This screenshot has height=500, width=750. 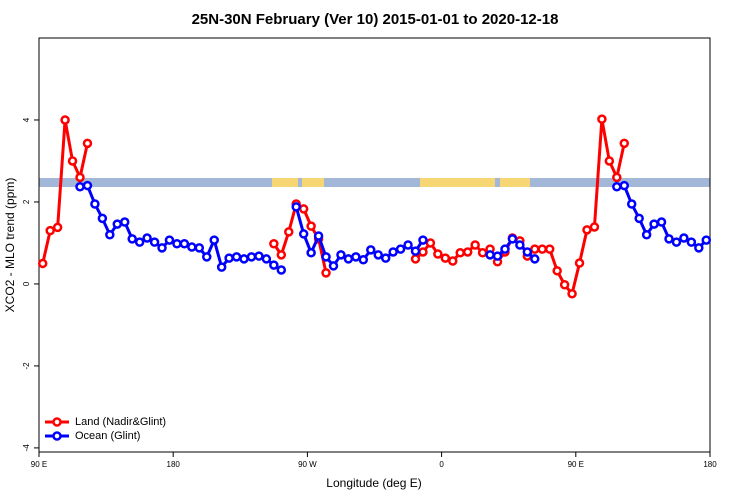 What do you see at coordinates (26, 283) in the screenshot?
I see `y-tick-label: 0` at bounding box center [26, 283].